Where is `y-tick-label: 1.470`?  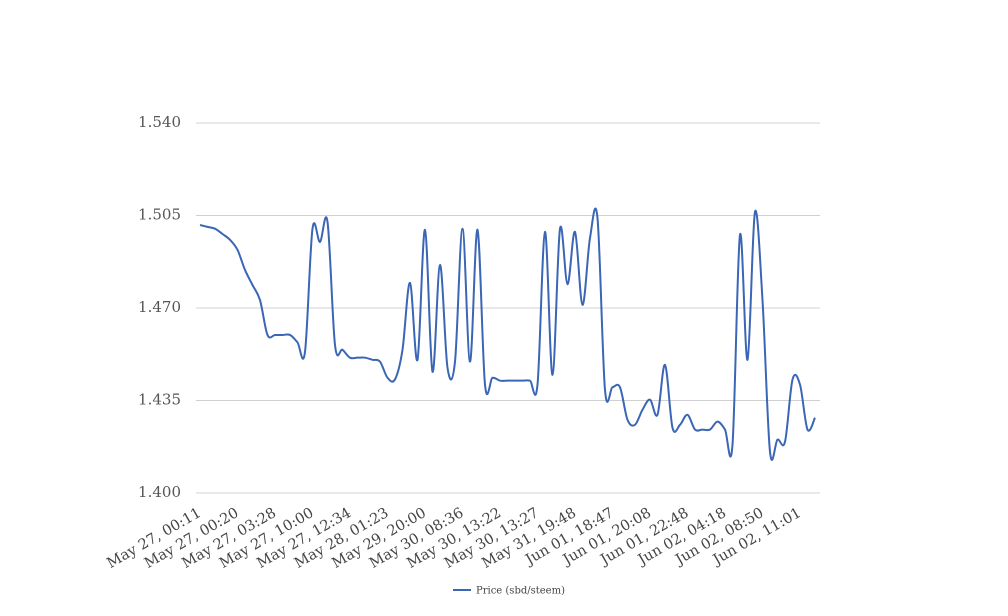
y-tick-label: 1.470 is located at coordinates (159, 307).